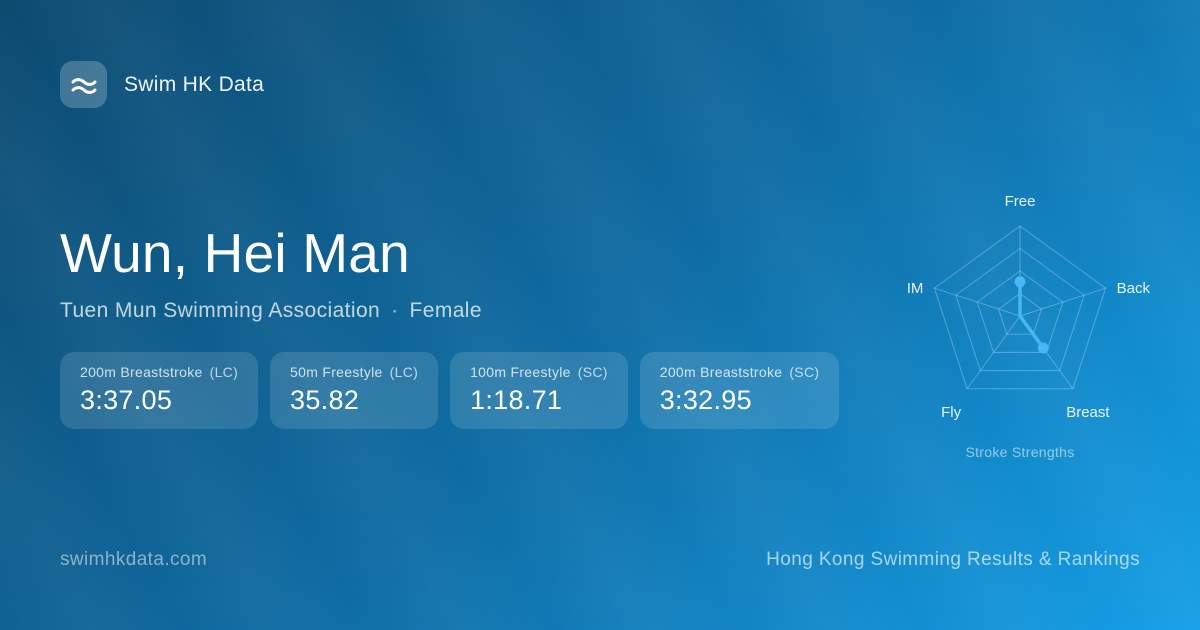 This screenshot has width=1200, height=630. I want to click on header: Swim HK Data, so click(162, 84).